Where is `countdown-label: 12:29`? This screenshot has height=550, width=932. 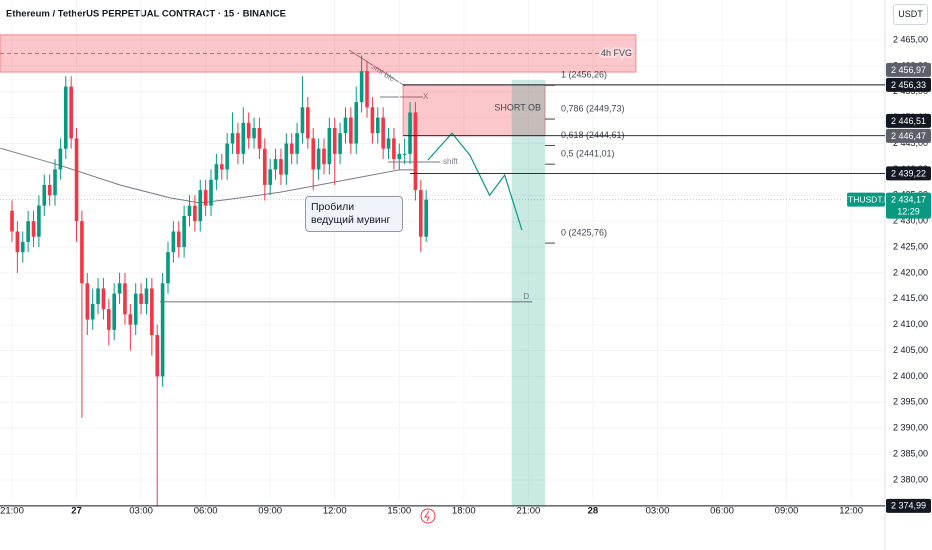
countdown-label: 12:29 is located at coordinates (908, 211).